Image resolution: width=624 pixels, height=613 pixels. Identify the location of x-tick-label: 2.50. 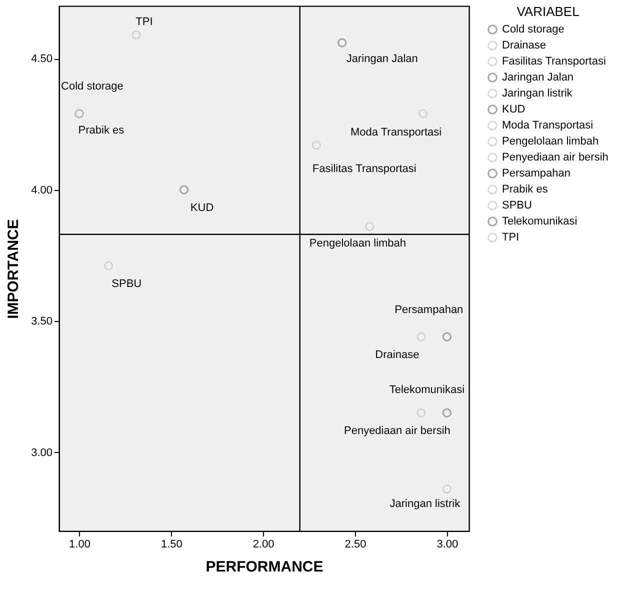
(355, 544).